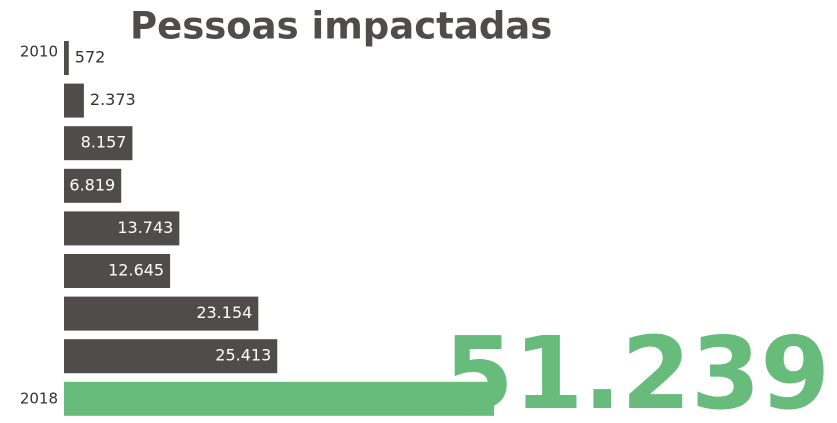 This screenshot has height=423, width=837. Describe the element at coordinates (136, 270) in the screenshot. I see `value-label: 12.645` at that location.